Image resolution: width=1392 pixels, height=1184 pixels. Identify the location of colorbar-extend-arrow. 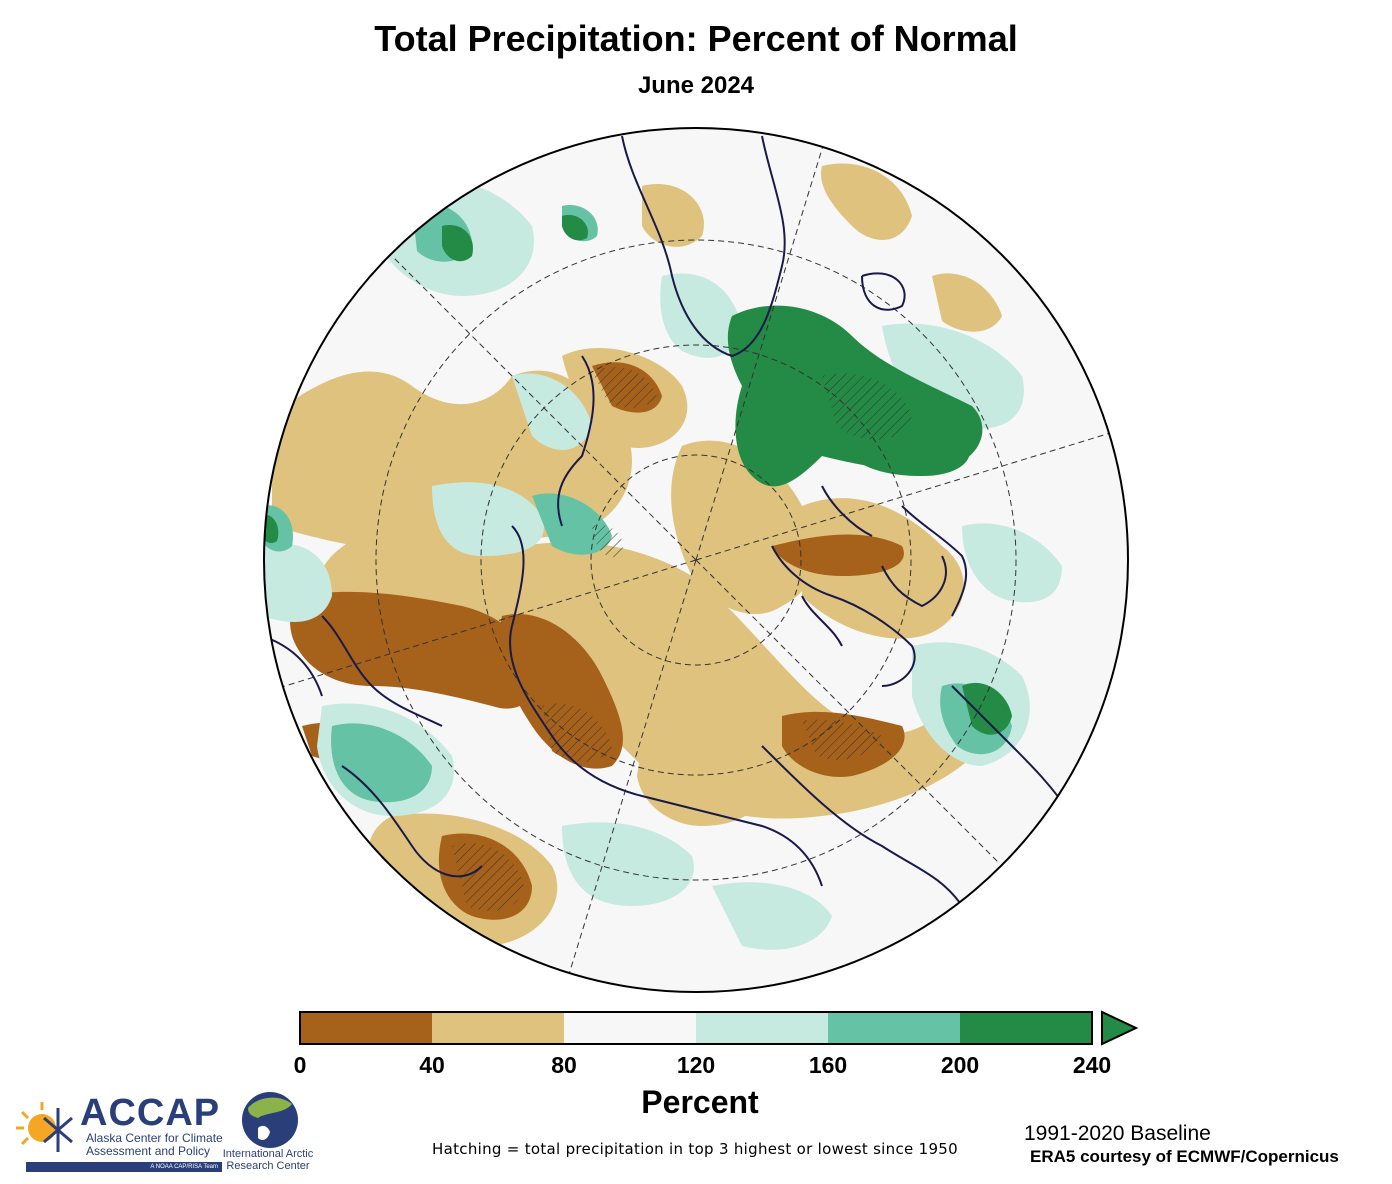
(1120, 1028).